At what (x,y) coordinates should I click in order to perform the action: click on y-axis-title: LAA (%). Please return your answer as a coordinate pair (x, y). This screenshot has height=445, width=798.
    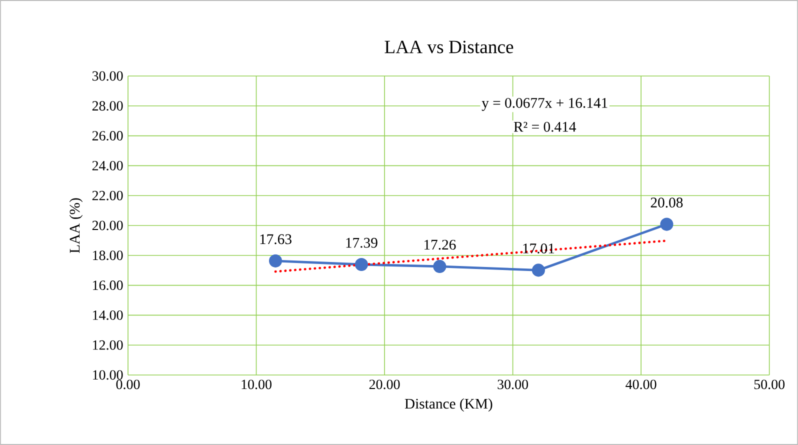
    Looking at the image, I should click on (76, 225).